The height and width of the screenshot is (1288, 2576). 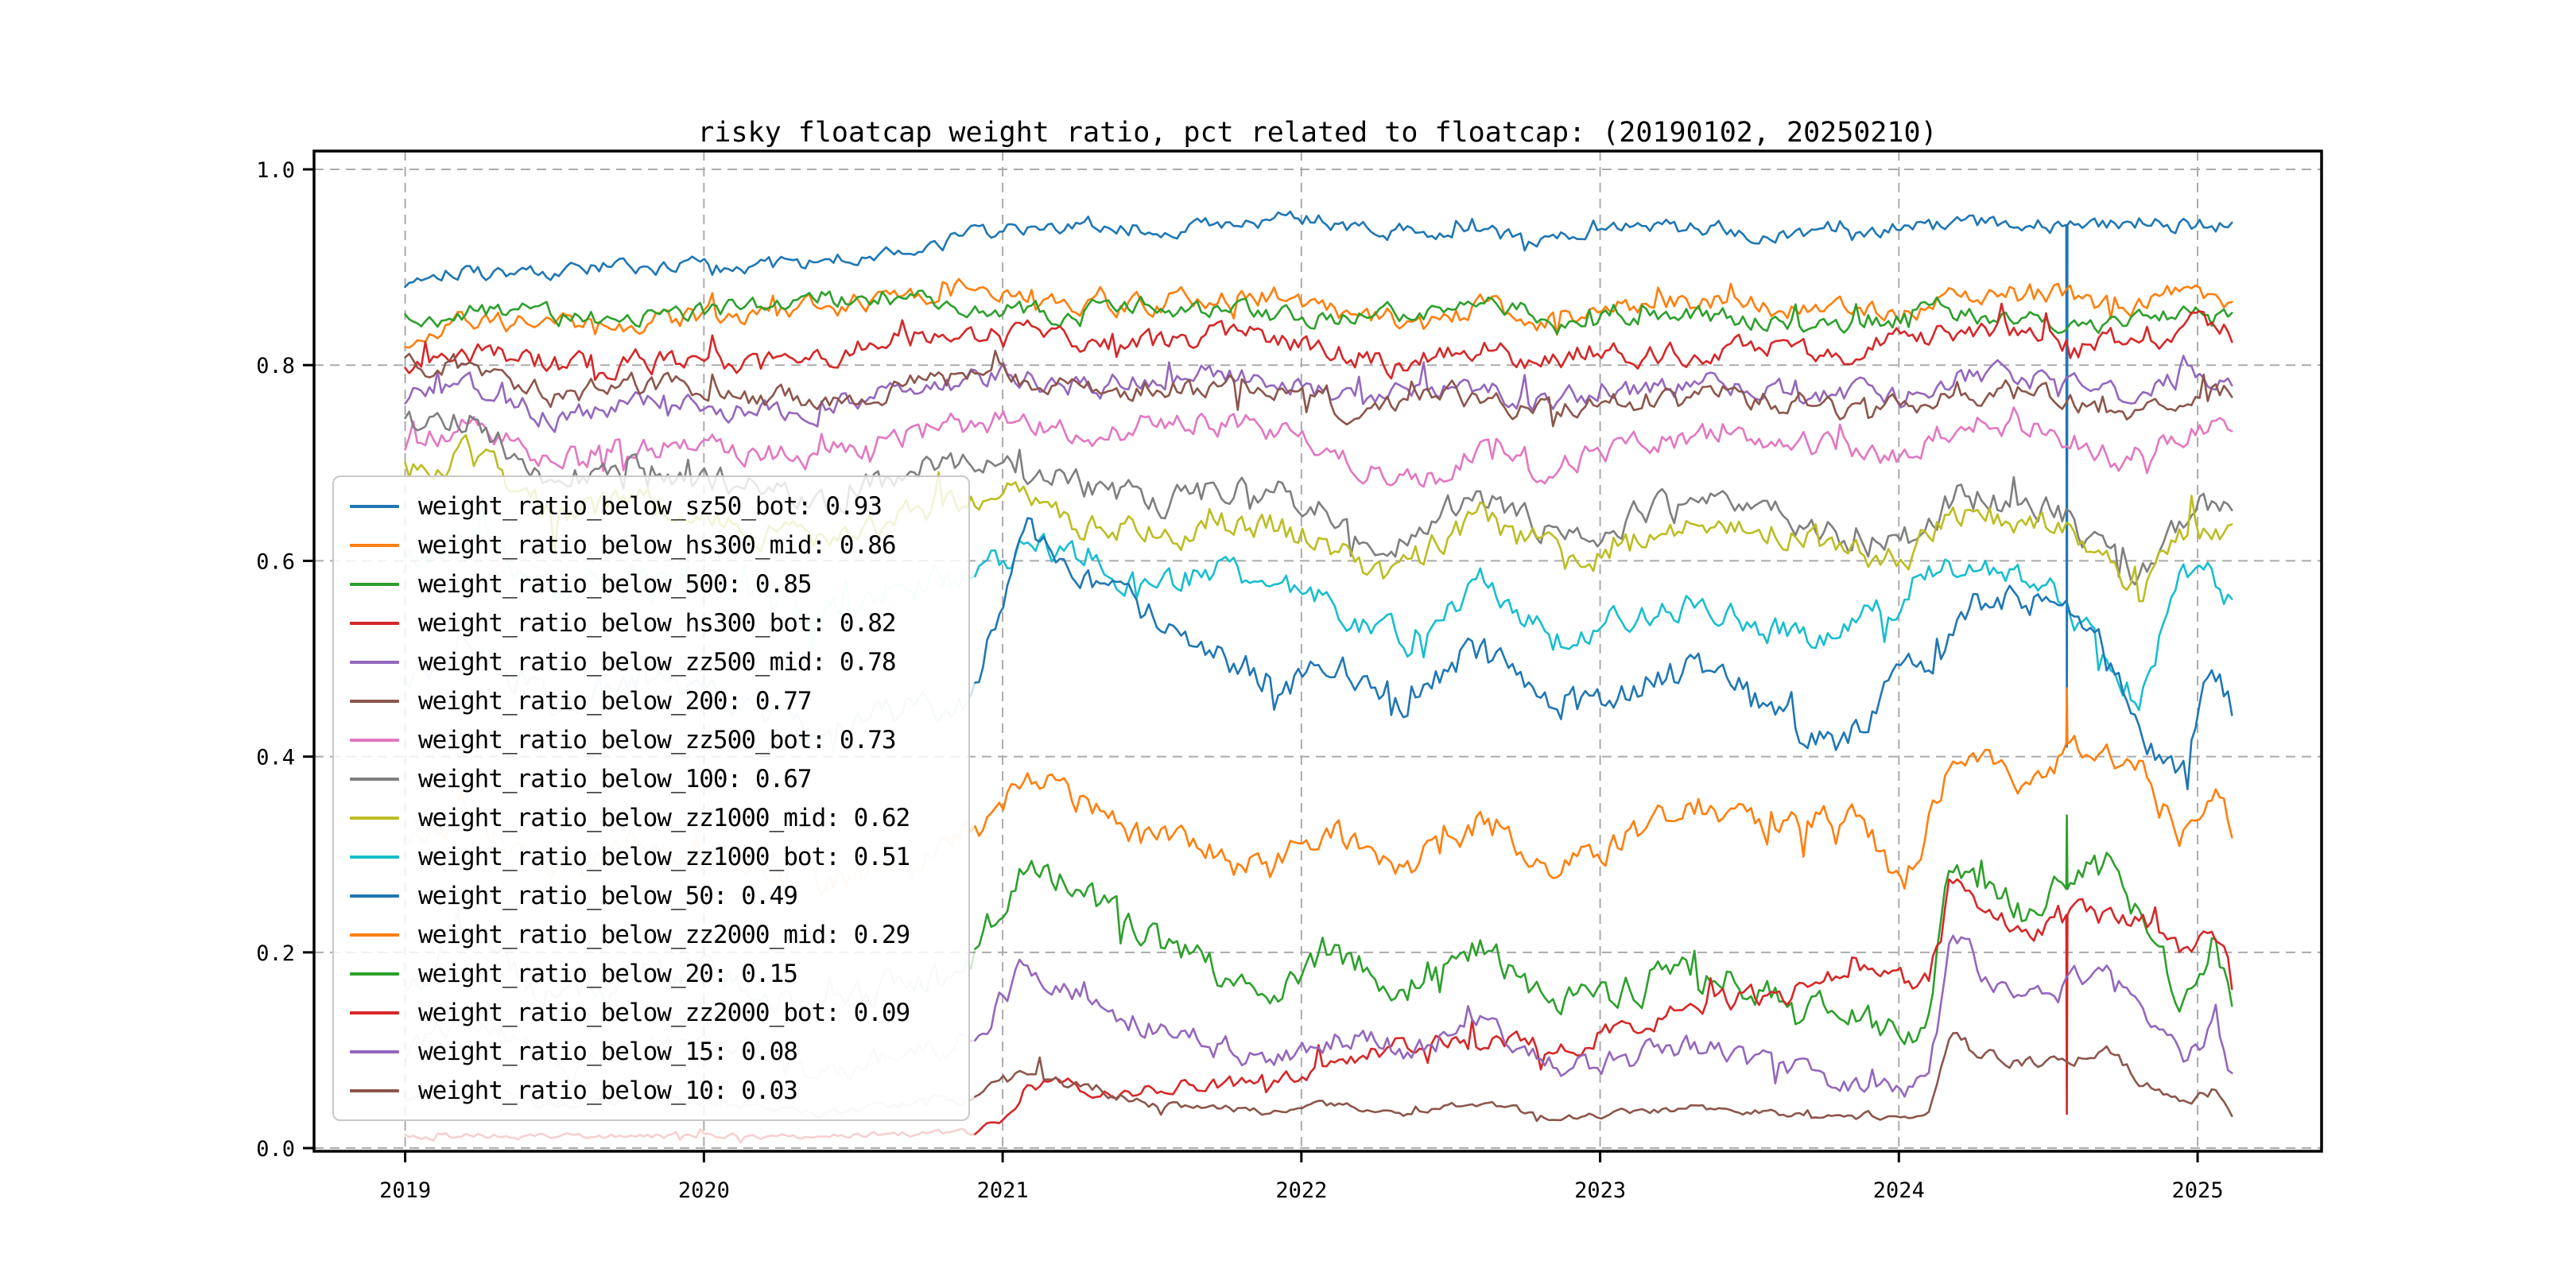 What do you see at coordinates (704, 1190) in the screenshot?
I see `x-tick-label: 2020` at bounding box center [704, 1190].